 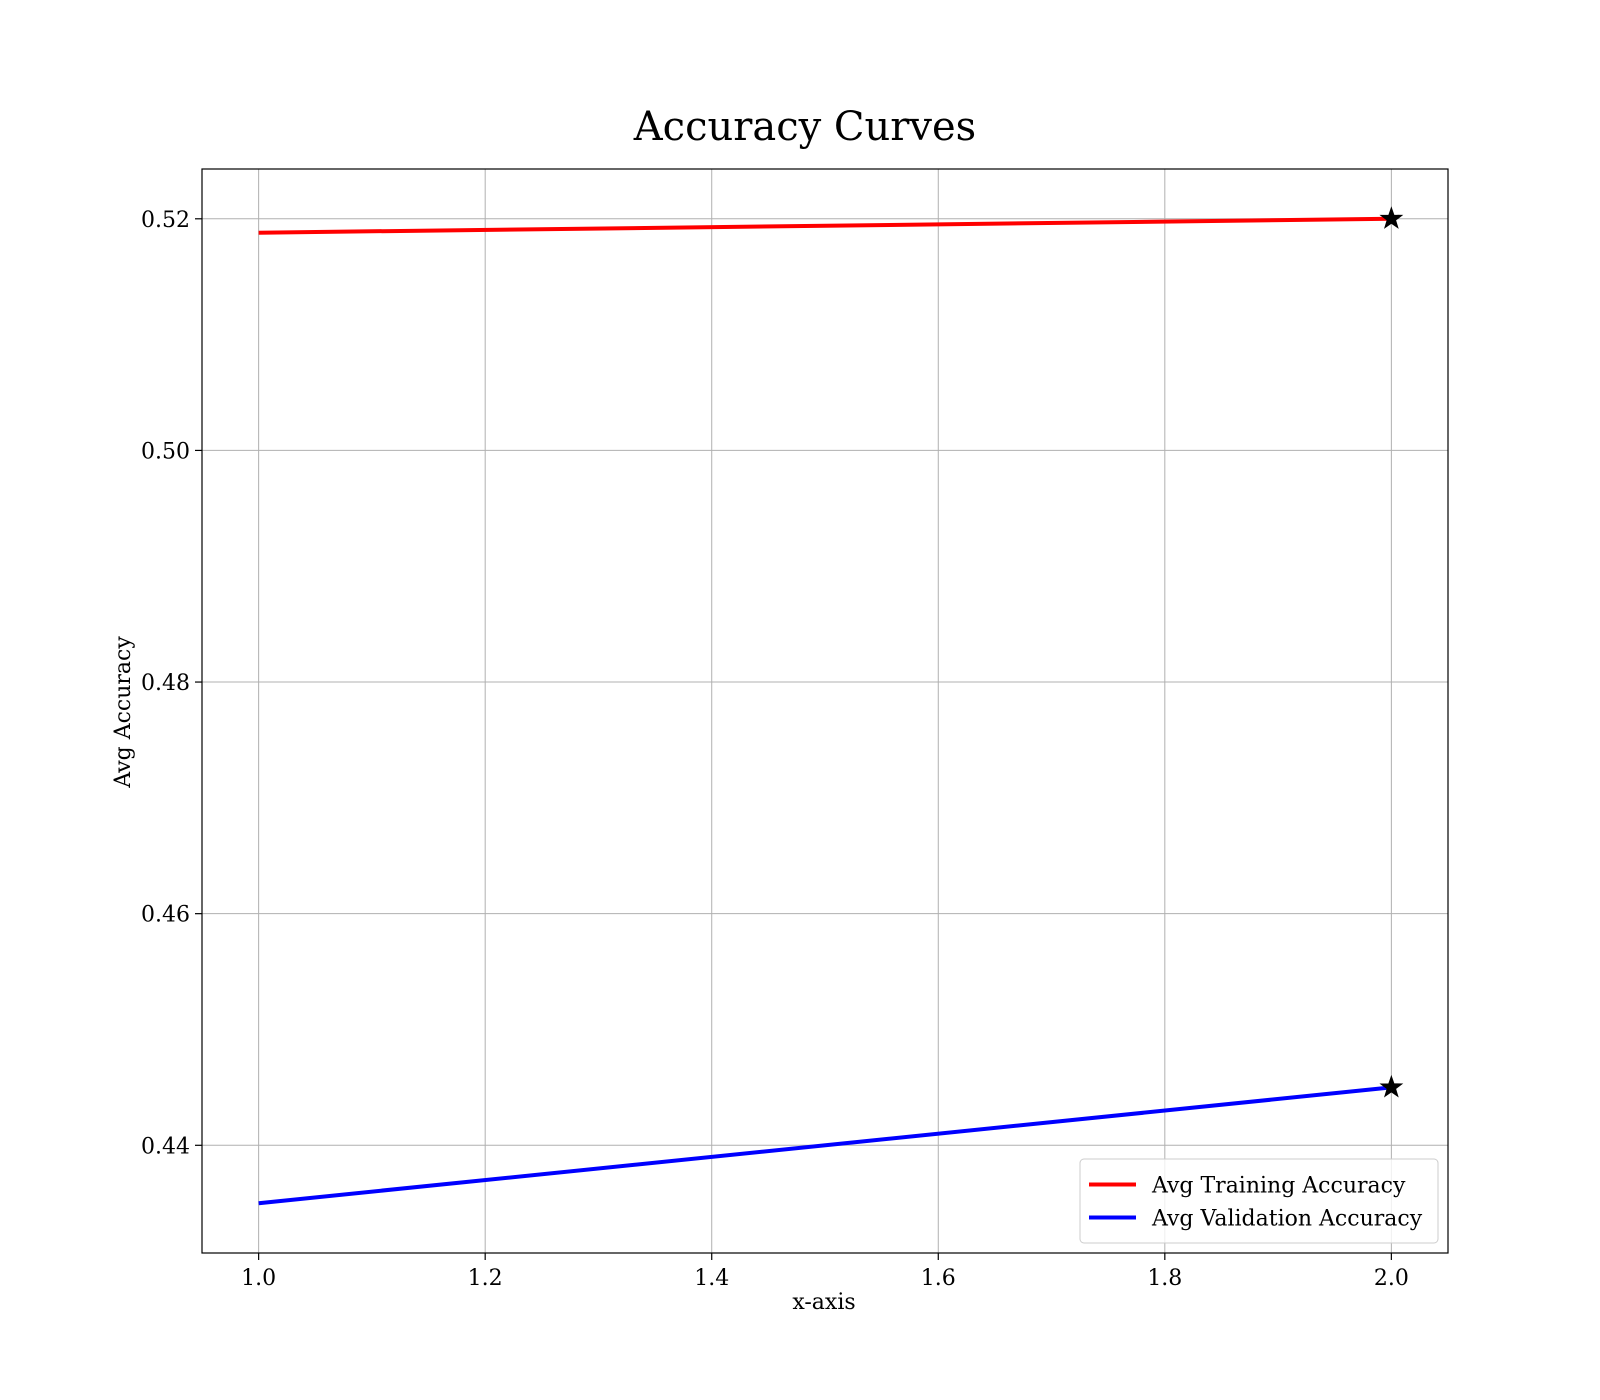 What do you see at coordinates (258, 1278) in the screenshot?
I see `x-tick-label: 1.0` at bounding box center [258, 1278].